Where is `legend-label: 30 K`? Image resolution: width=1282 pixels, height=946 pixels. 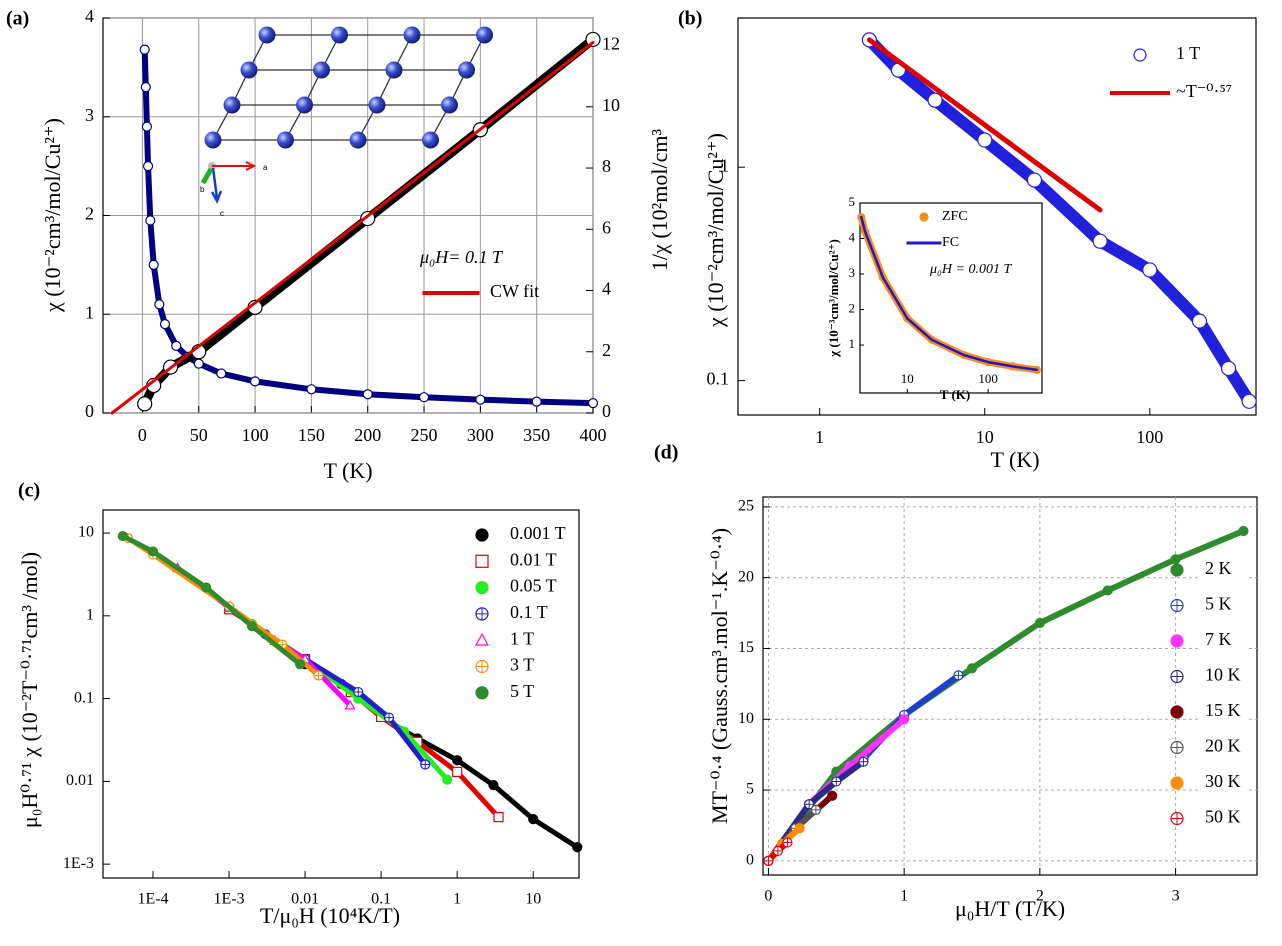 legend-label: 30 K is located at coordinates (1223, 781).